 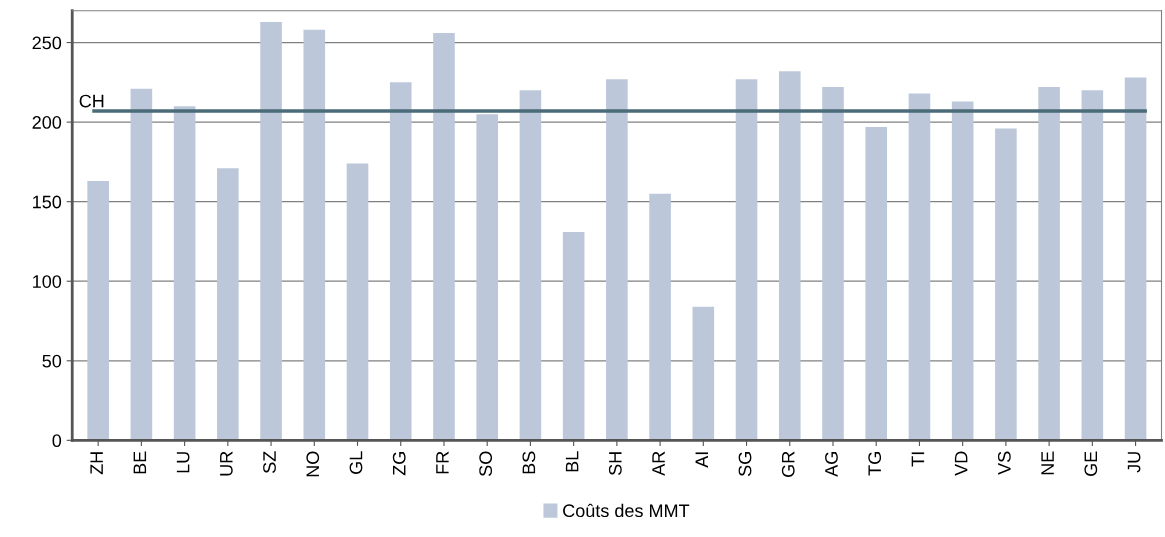 I want to click on x-tick-label: TI, so click(x=918, y=459).